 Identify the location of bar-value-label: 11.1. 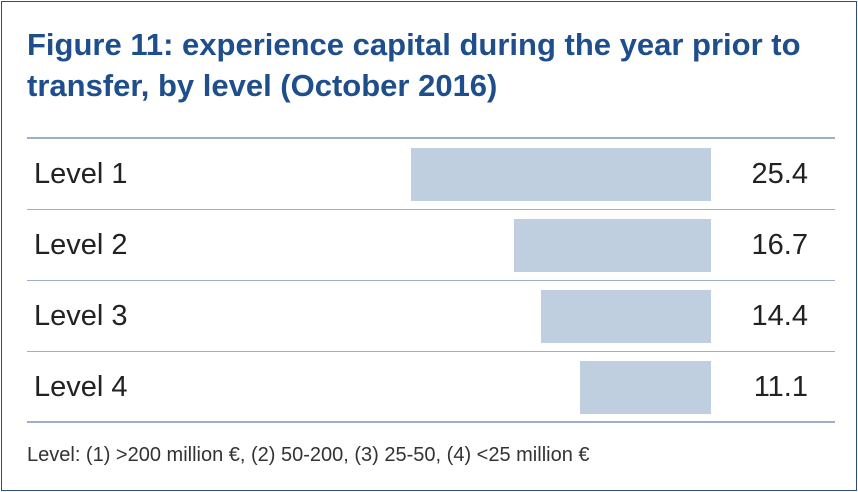
(780, 387).